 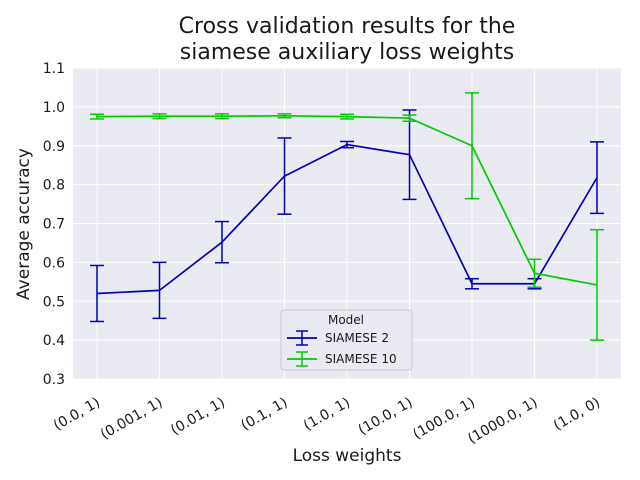 What do you see at coordinates (54, 341) in the screenshot?
I see `y-tick-label: 0.4` at bounding box center [54, 341].